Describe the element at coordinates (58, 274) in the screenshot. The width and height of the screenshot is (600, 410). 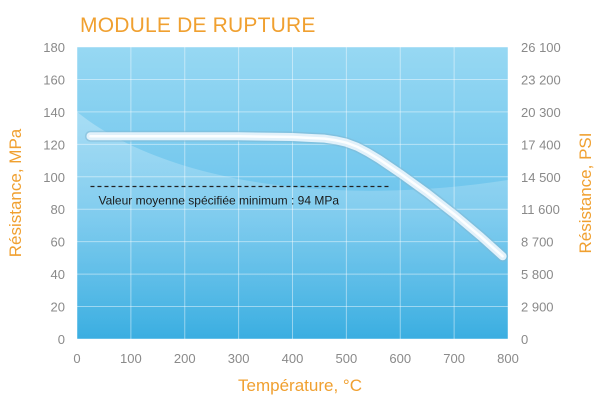
I see `y-tick-label: 40` at that location.